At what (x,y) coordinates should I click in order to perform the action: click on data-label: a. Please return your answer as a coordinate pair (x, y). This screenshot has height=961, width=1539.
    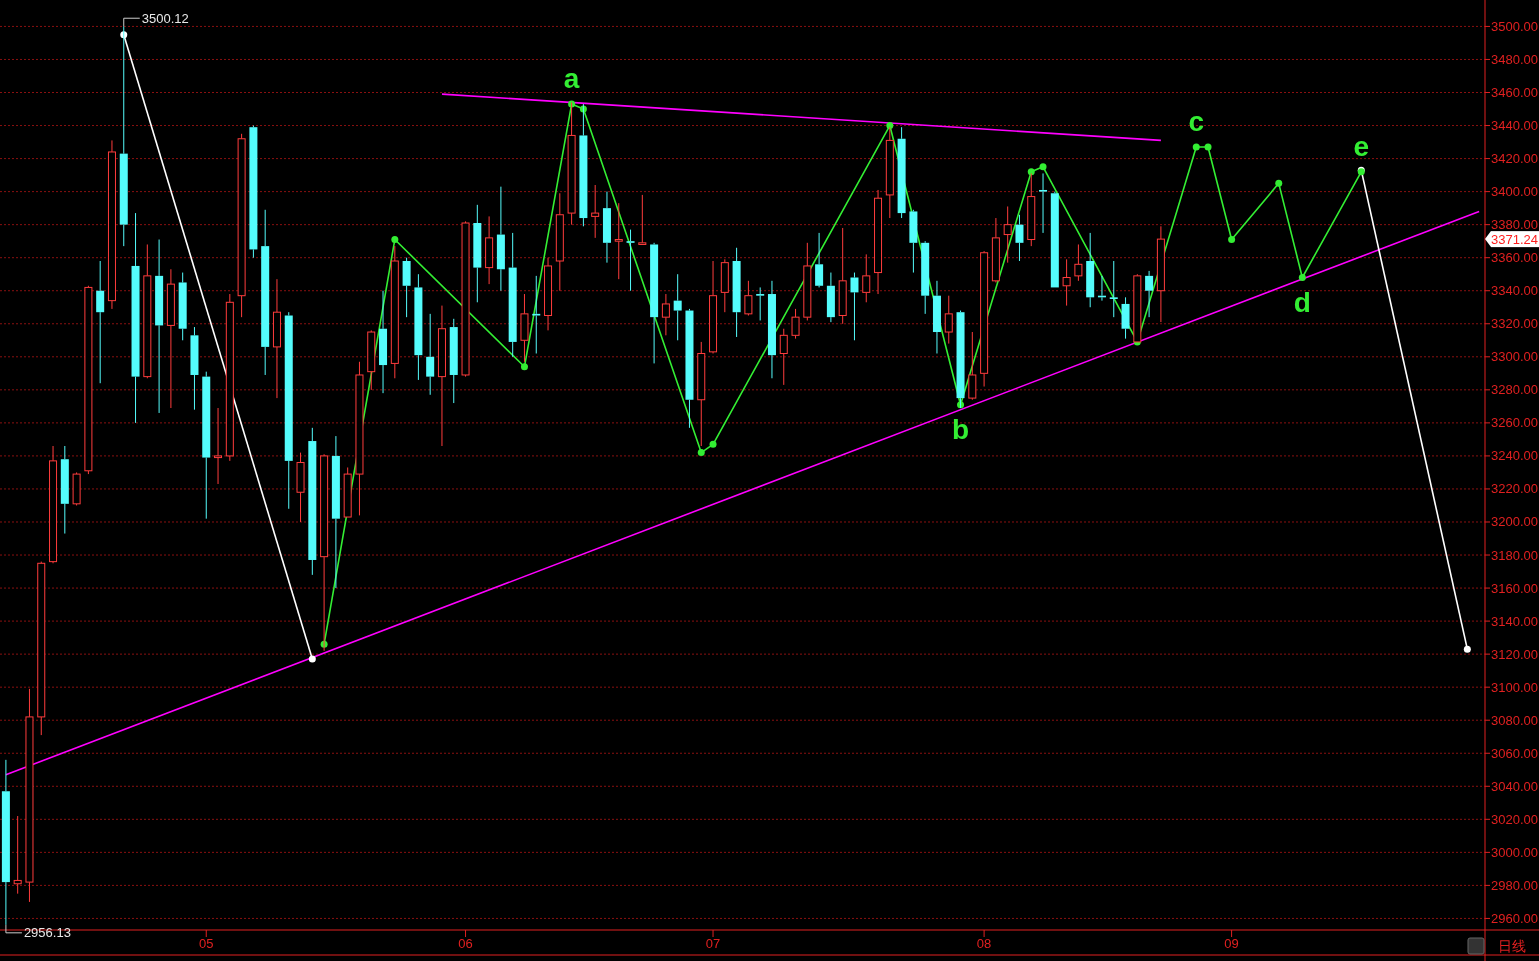
    Looking at the image, I should click on (571, 79).